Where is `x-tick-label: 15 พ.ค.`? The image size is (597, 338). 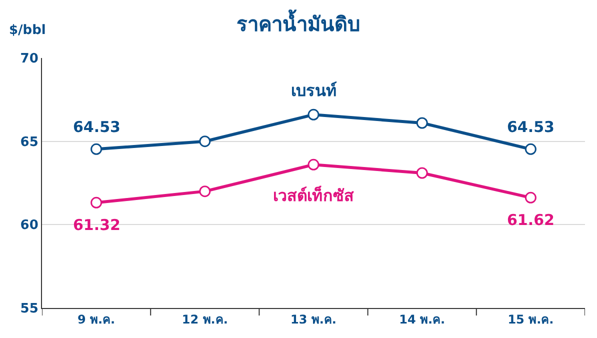 x-tick-label: 15 พ.ค. is located at coordinates (531, 319).